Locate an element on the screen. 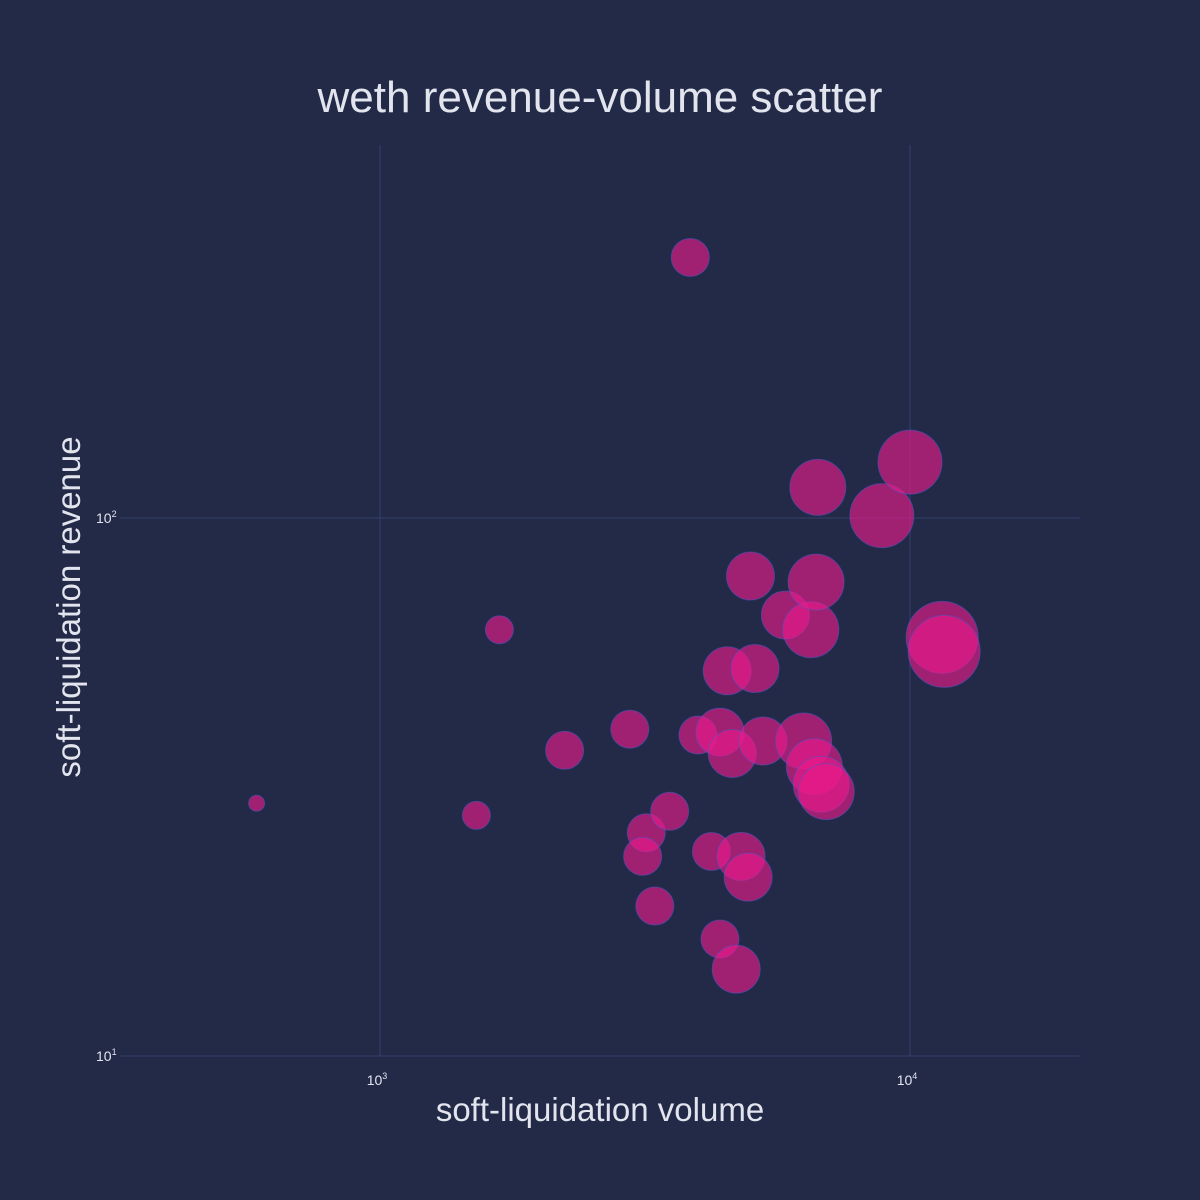  y-tick-exponent-0: 1 is located at coordinates (114, 1052).